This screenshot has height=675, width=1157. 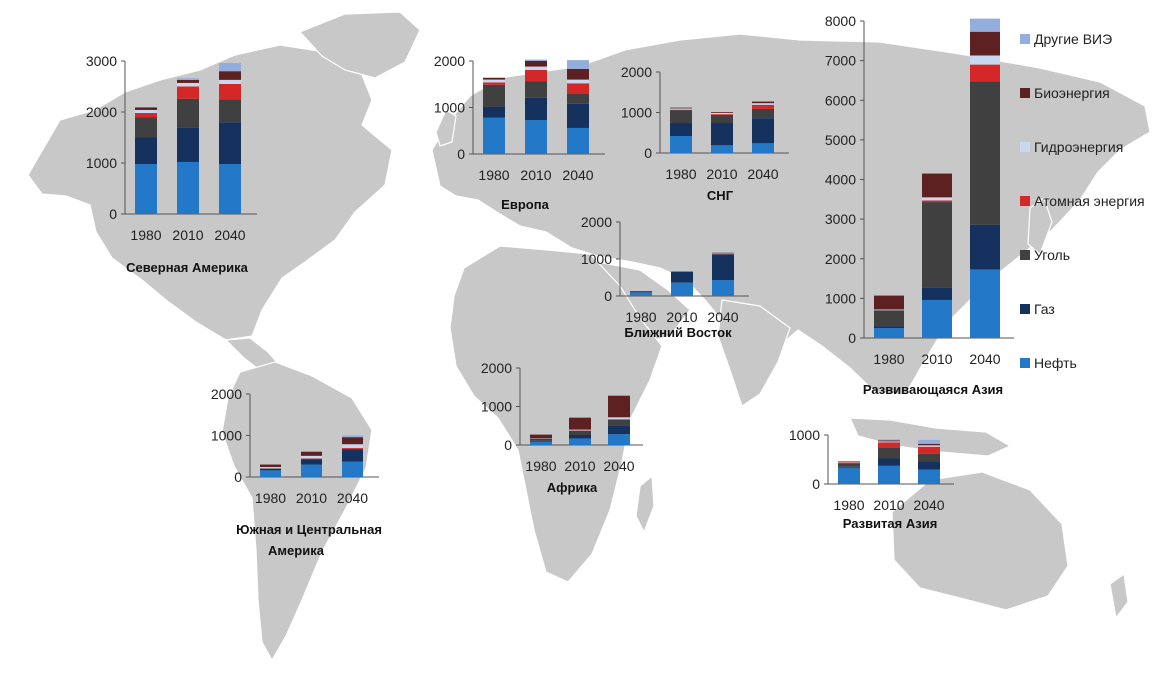 What do you see at coordinates (1025, 93) in the screenshot?
I see `legend-swatch-bio` at bounding box center [1025, 93].